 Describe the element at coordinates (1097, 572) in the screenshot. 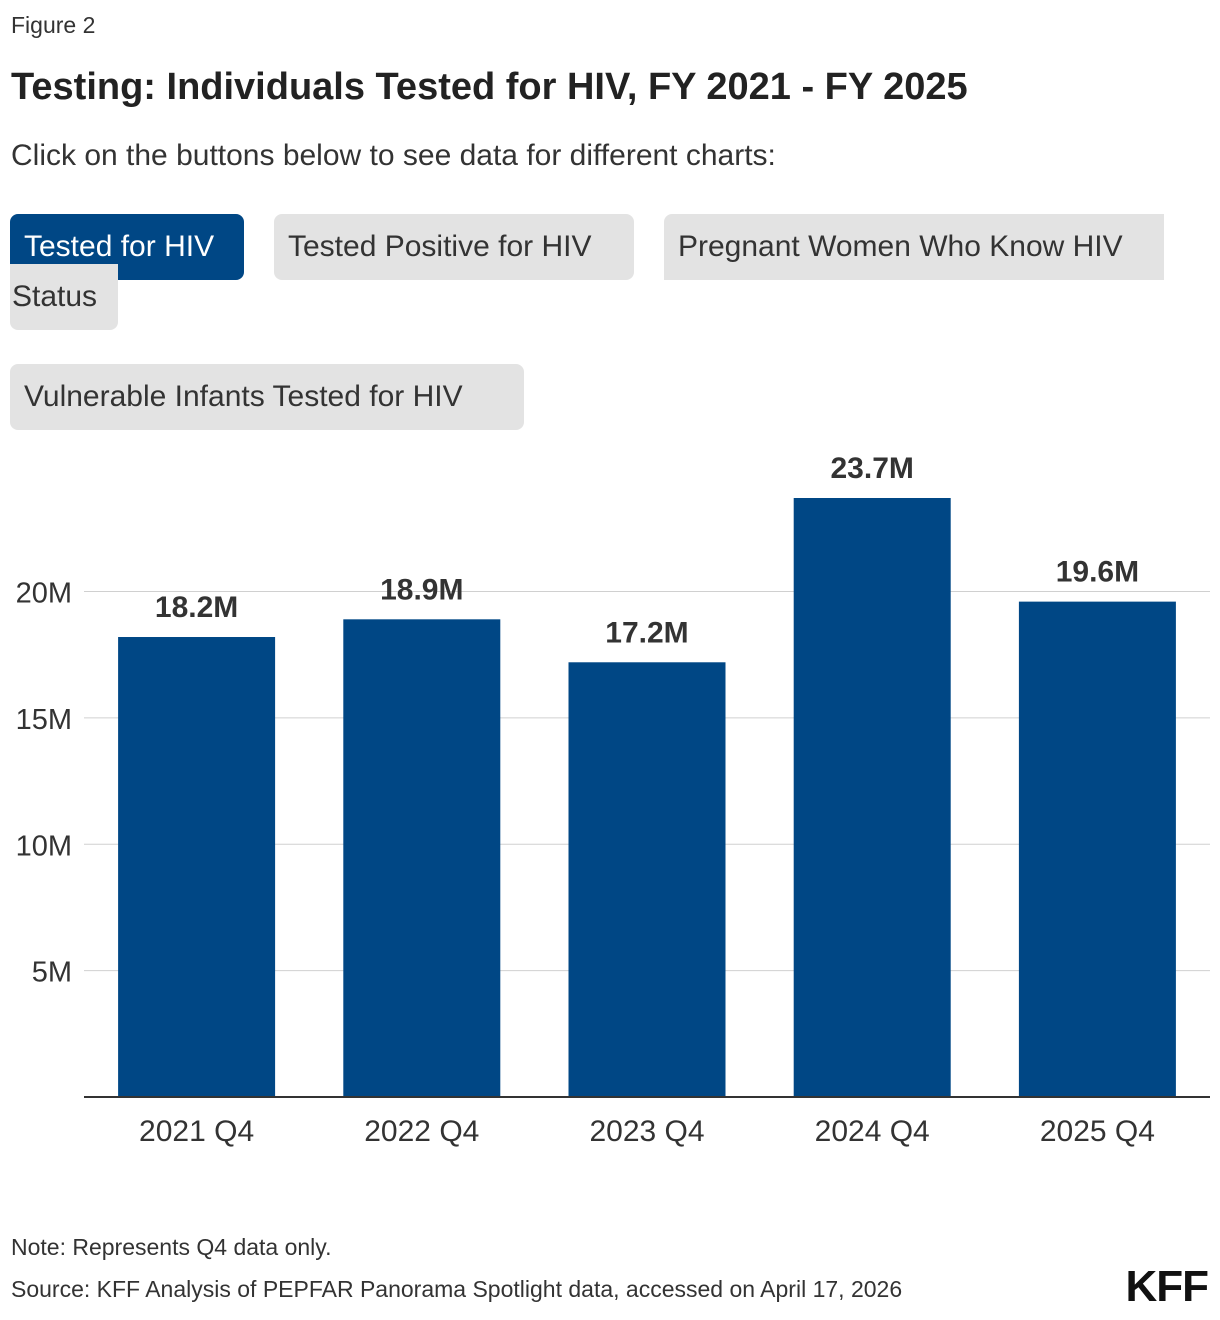

I see `bar-value-label: 19.6M` at that location.